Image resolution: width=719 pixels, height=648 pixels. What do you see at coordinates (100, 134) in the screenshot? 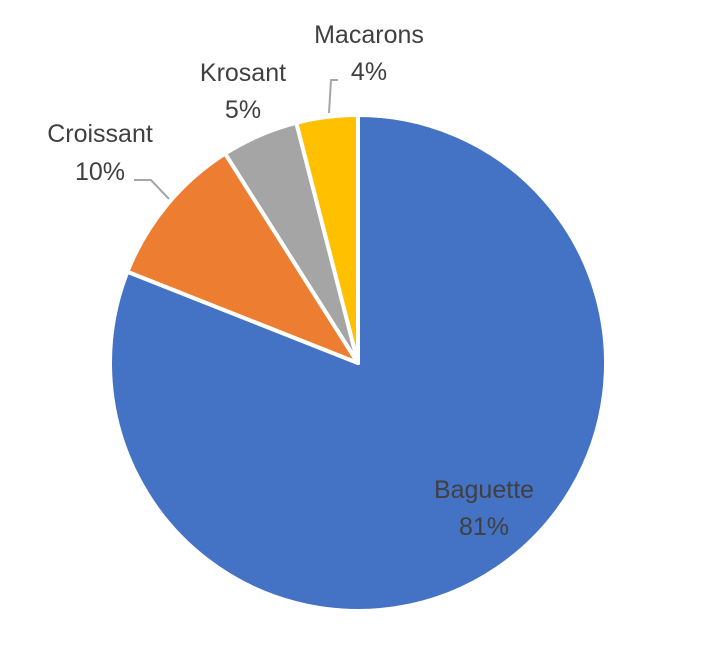
I see `data-label-name-croissant: Croissant` at bounding box center [100, 134].